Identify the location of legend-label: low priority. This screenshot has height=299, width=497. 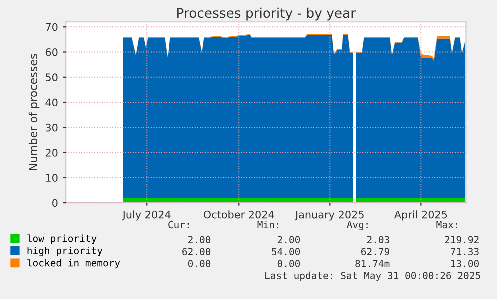
(62, 239).